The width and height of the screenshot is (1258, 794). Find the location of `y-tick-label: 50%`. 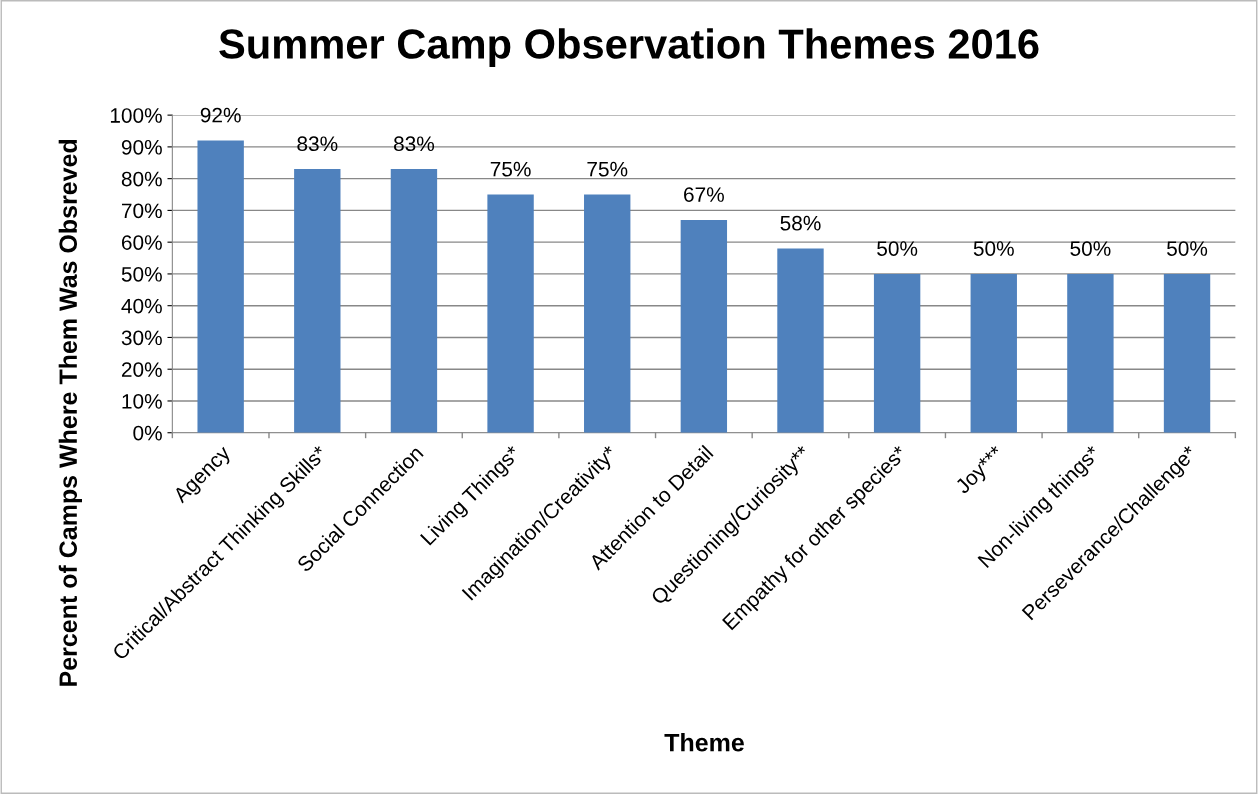

y-tick-label: 50% is located at coordinates (141, 274).